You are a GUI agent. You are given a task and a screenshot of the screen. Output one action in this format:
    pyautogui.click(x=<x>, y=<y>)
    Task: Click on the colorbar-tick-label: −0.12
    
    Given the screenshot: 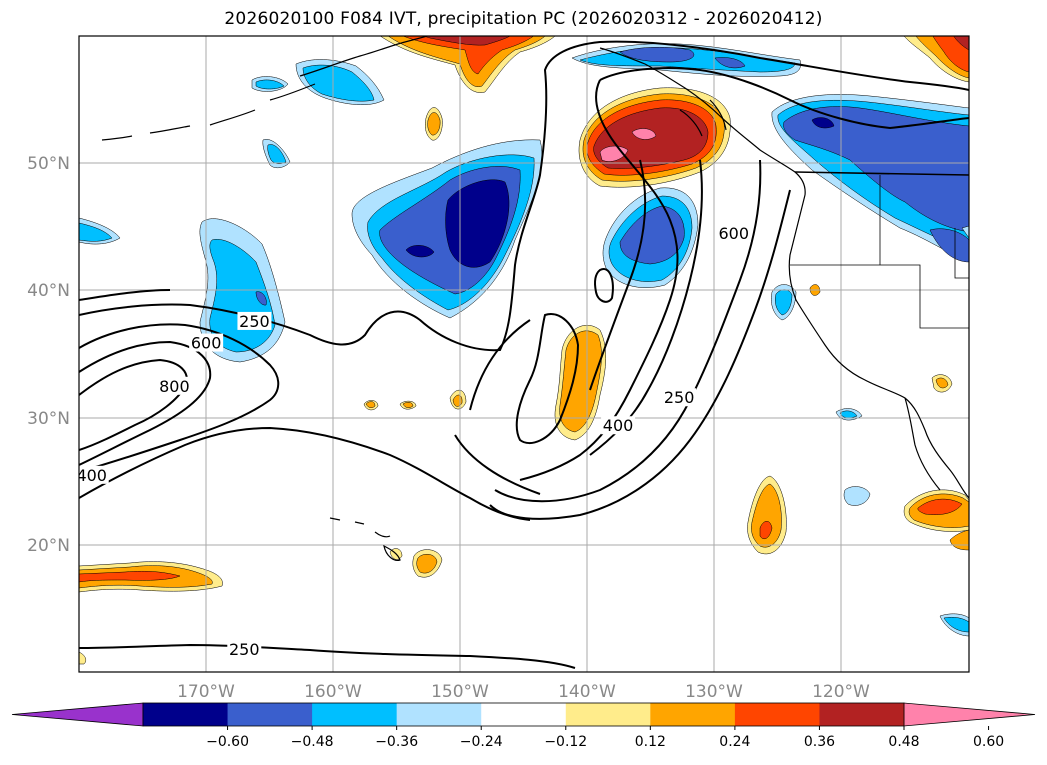 What is the action you would take?
    pyautogui.click(x=565, y=742)
    